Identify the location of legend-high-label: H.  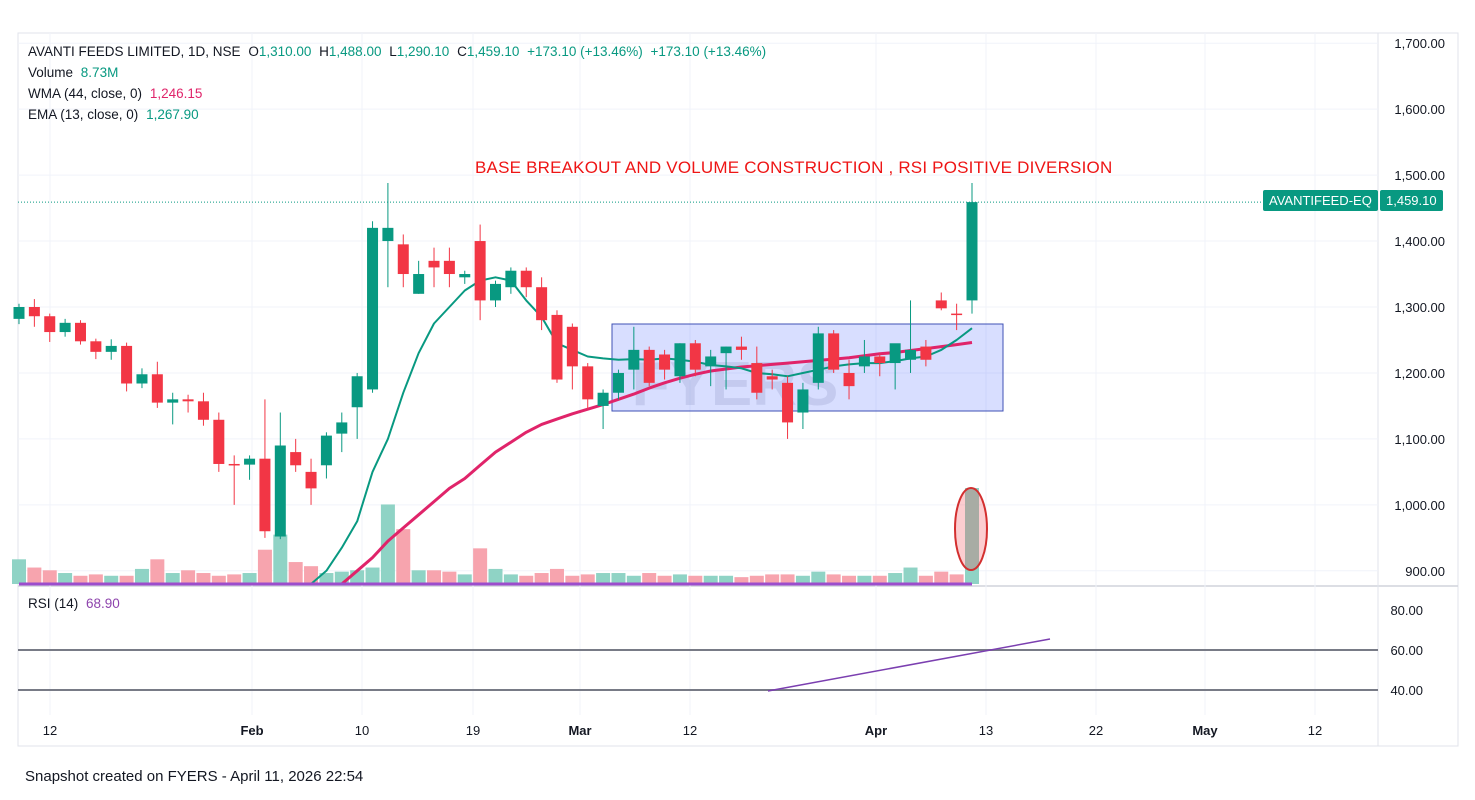
(324, 51).